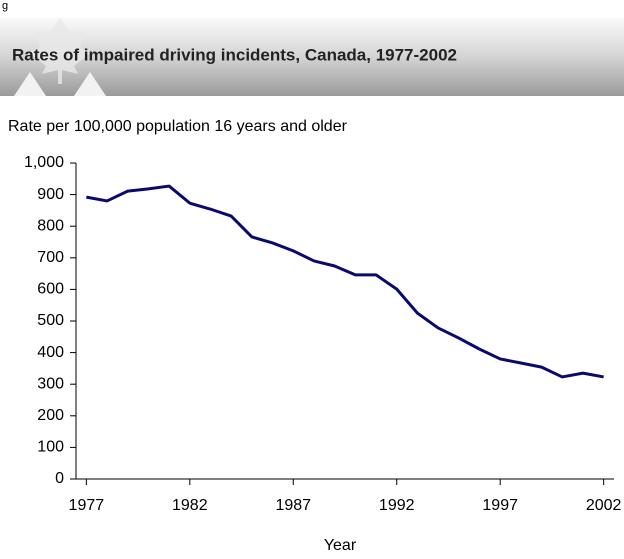  I want to click on y-tick-label: 700, so click(50, 257).